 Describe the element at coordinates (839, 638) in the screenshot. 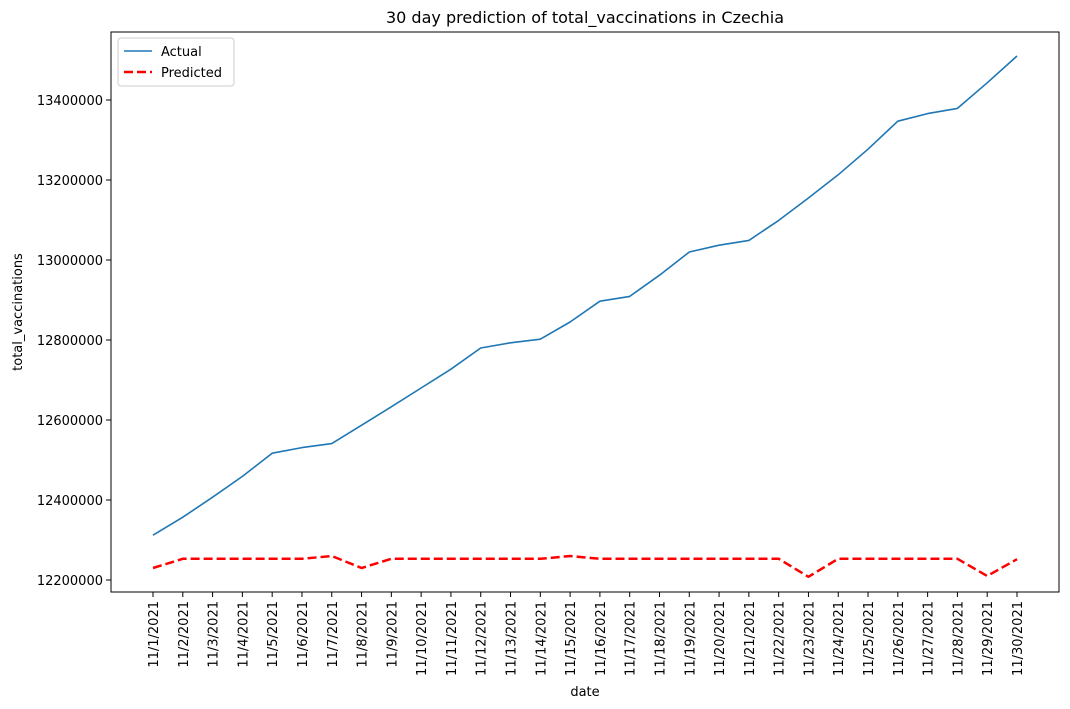

I see `x-tick-label: 11/24/2021` at that location.